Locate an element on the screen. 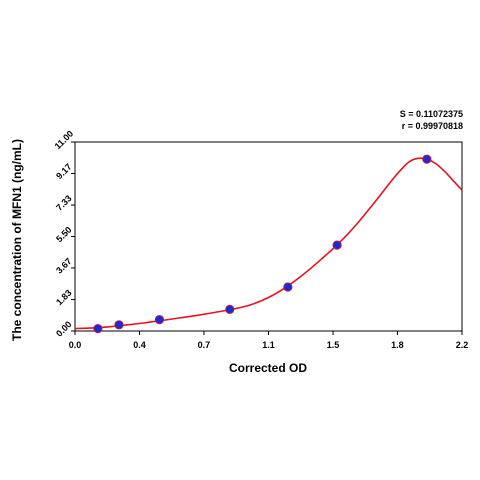 This screenshot has width=480, height=480. y-tick-label: 11.00 is located at coordinates (64, 140).